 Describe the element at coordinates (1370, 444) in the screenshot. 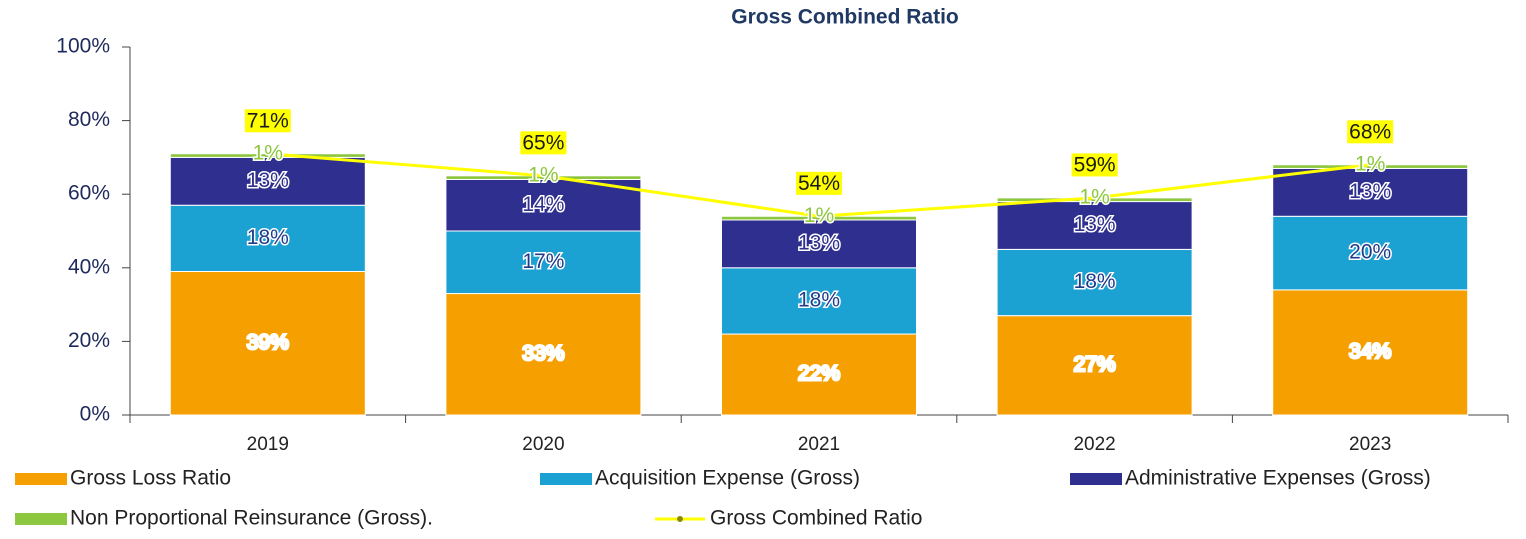

I see `x-tick-label: 2023` at that location.